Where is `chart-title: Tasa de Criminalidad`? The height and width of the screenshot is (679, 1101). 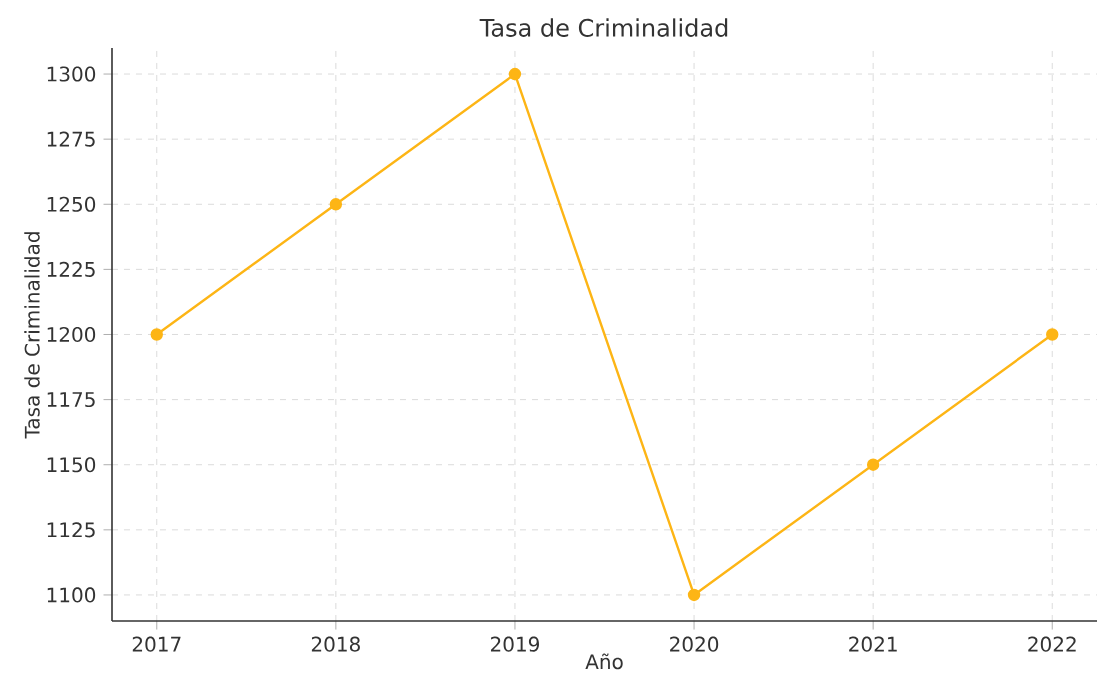 chart-title: Tasa de Criminalidad is located at coordinates (603, 27).